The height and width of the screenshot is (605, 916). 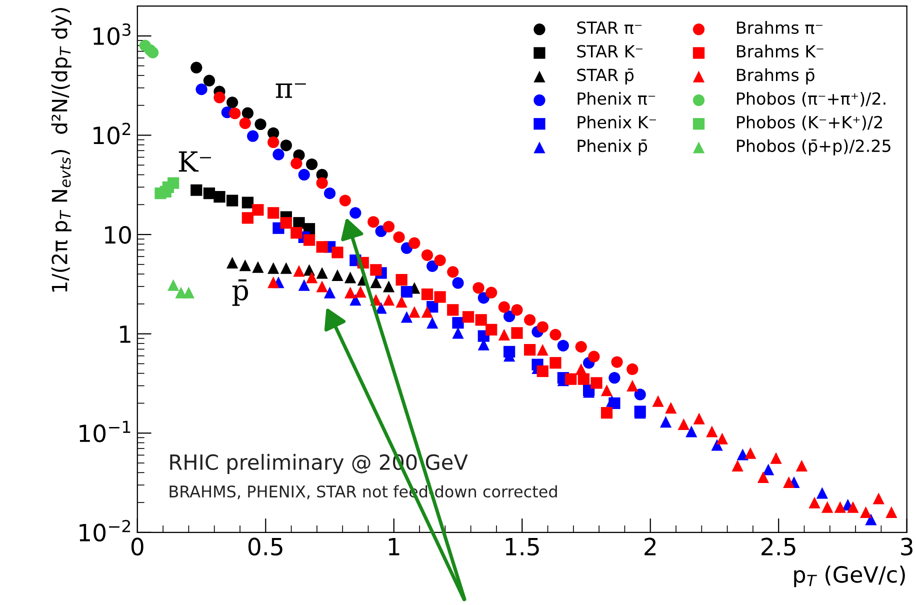 What do you see at coordinates (613, 147) in the screenshot?
I see `legend-label: Phenix p̄` at bounding box center [613, 147].